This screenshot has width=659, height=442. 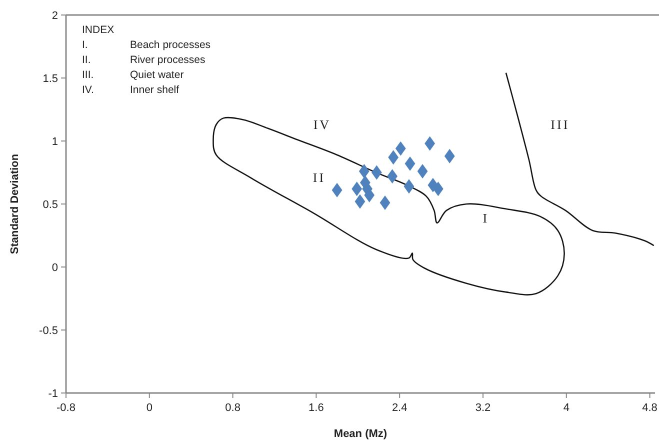 What do you see at coordinates (131, 90) in the screenshot?
I see `text: IV. Inner shelf` at bounding box center [131, 90].